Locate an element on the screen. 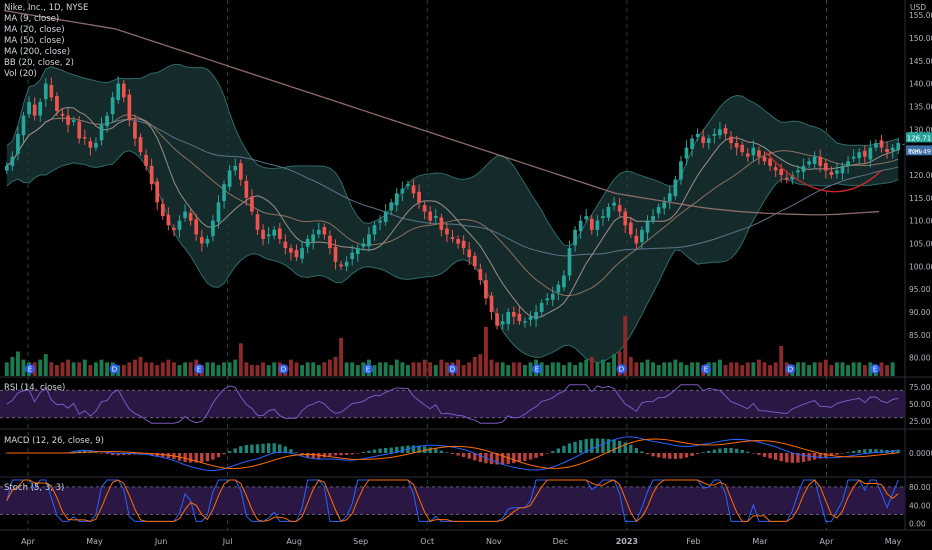  price-tick-label: 95.00 is located at coordinates (920, 289).